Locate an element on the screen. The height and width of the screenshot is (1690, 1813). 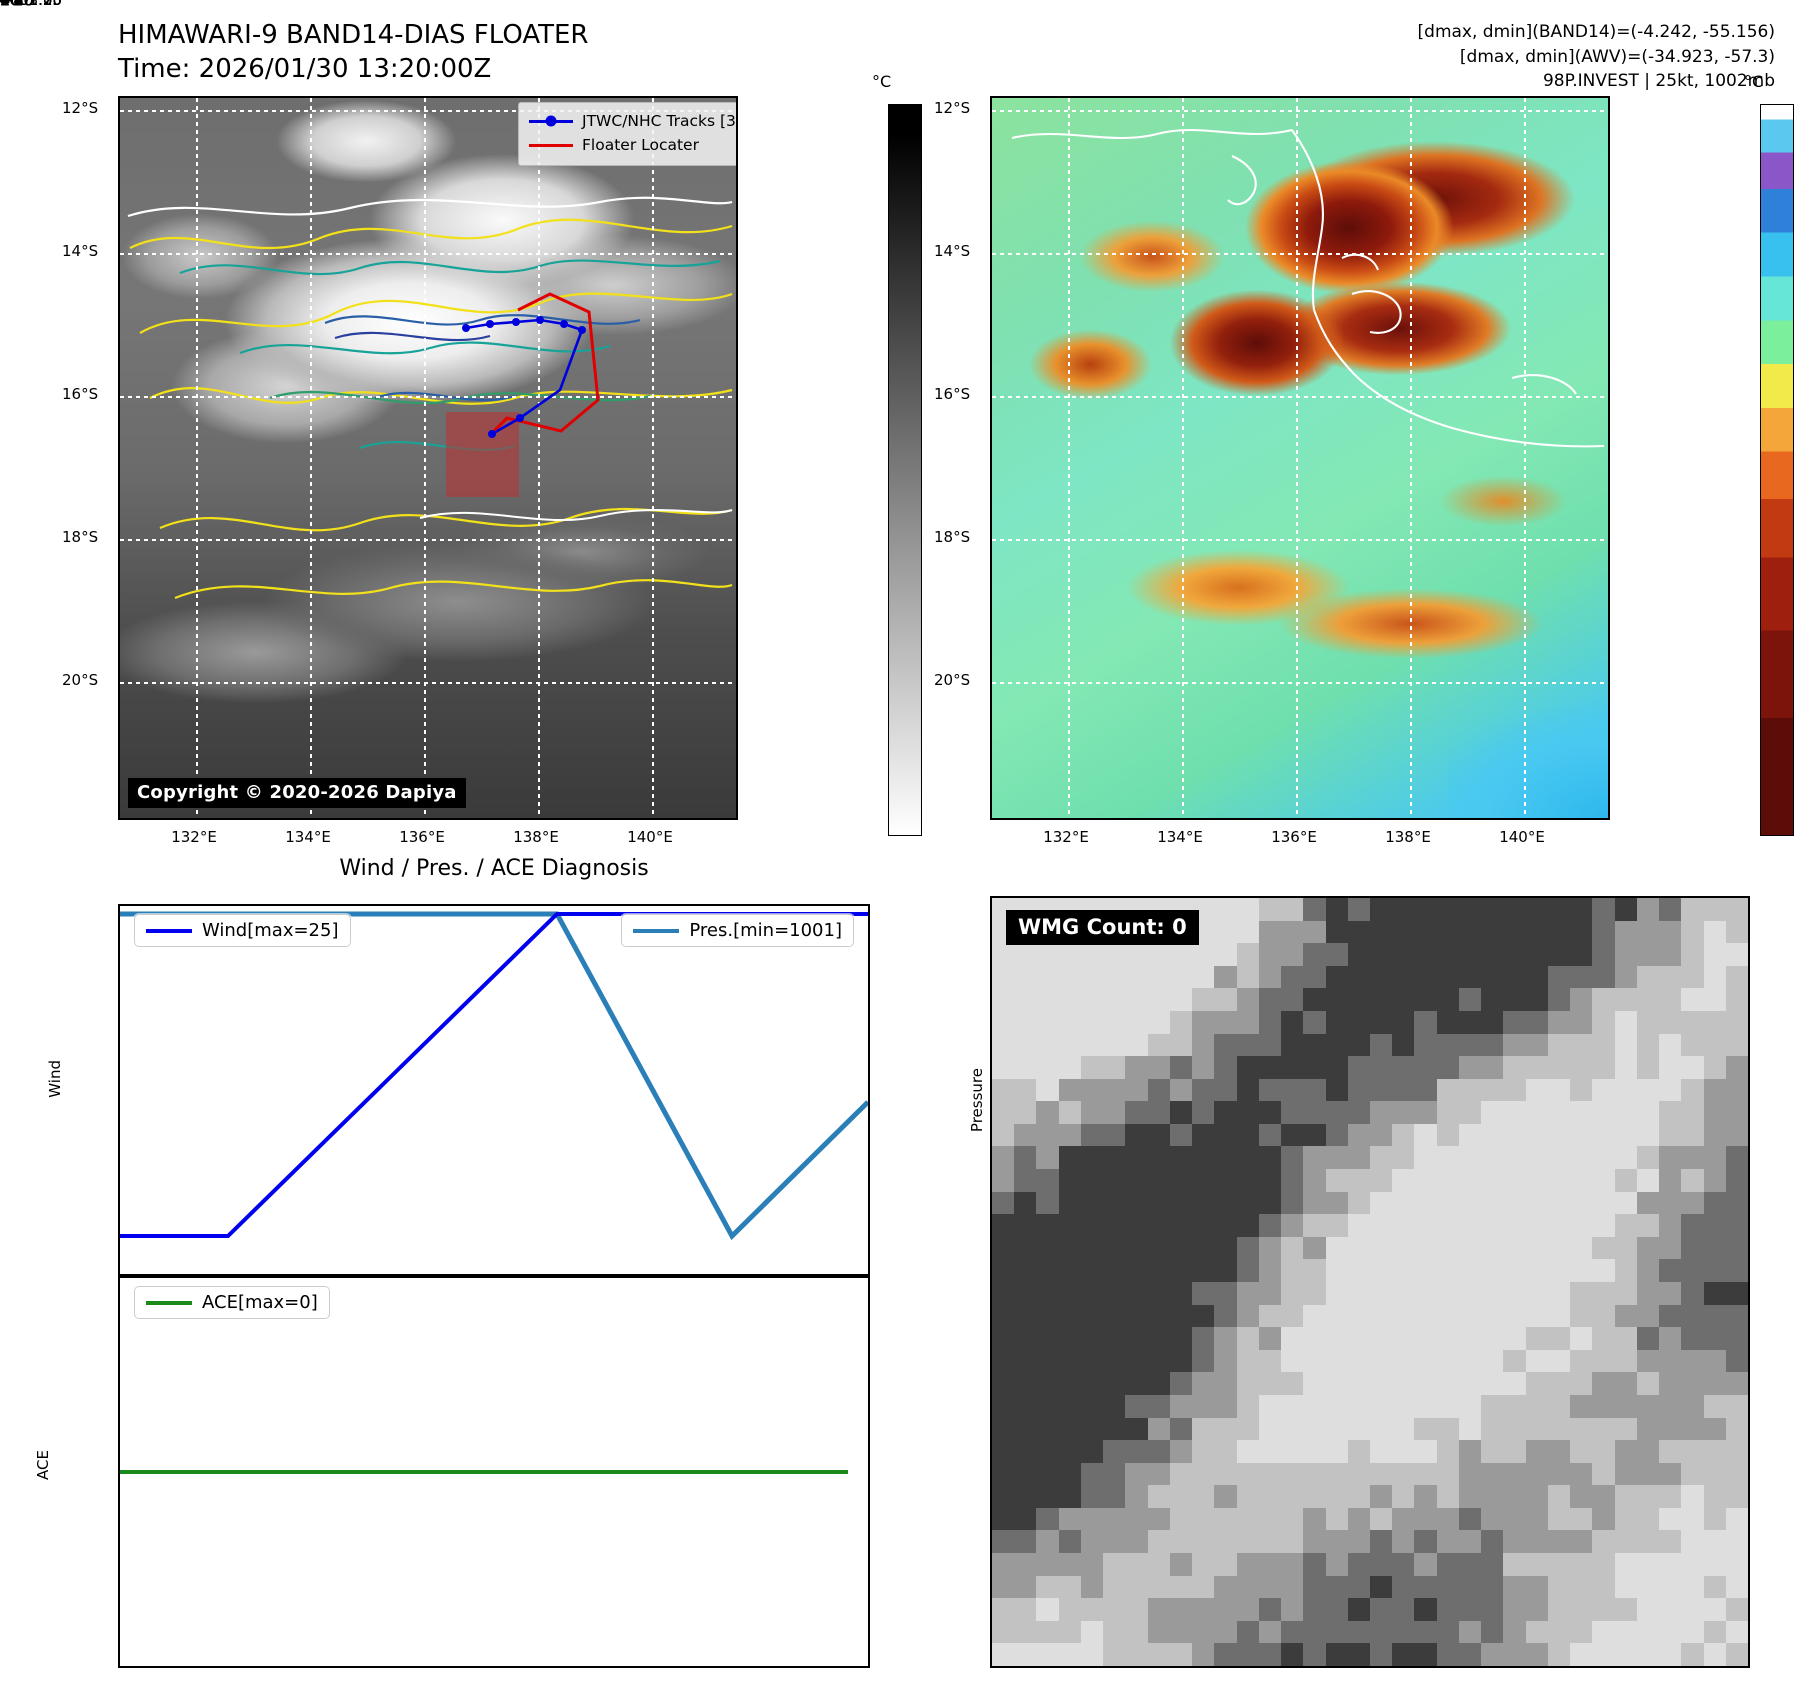
colorbar-right is located at coordinates (1777, 470).